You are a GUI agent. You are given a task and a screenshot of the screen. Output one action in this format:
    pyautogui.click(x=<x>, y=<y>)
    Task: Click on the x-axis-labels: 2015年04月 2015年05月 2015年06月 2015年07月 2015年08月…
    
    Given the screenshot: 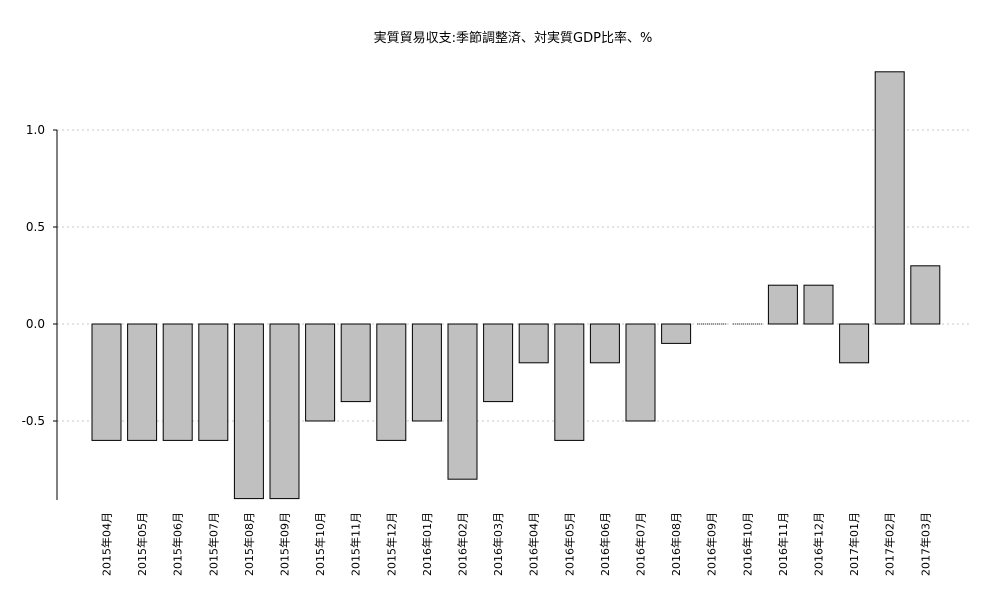 What is the action you would take?
    pyautogui.click(x=516, y=544)
    